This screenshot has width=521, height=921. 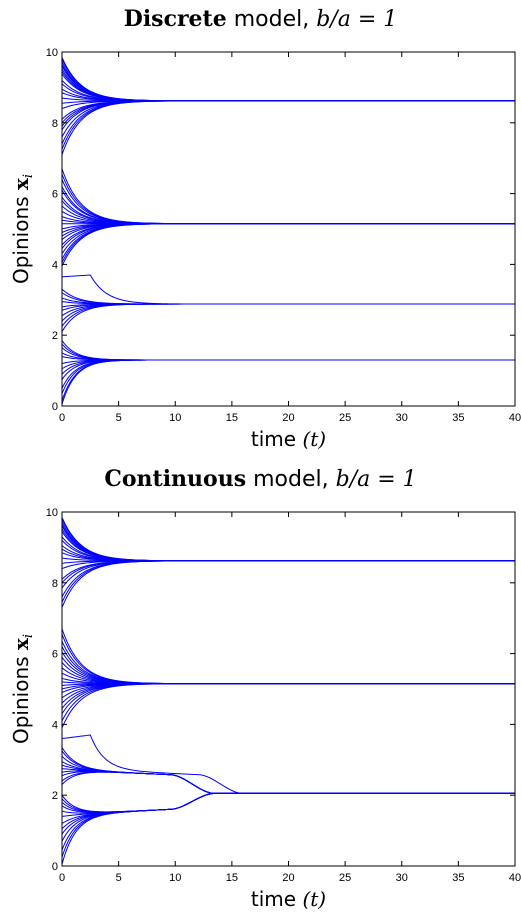 I want to click on x-tick-label: 30, so click(x=402, y=418).